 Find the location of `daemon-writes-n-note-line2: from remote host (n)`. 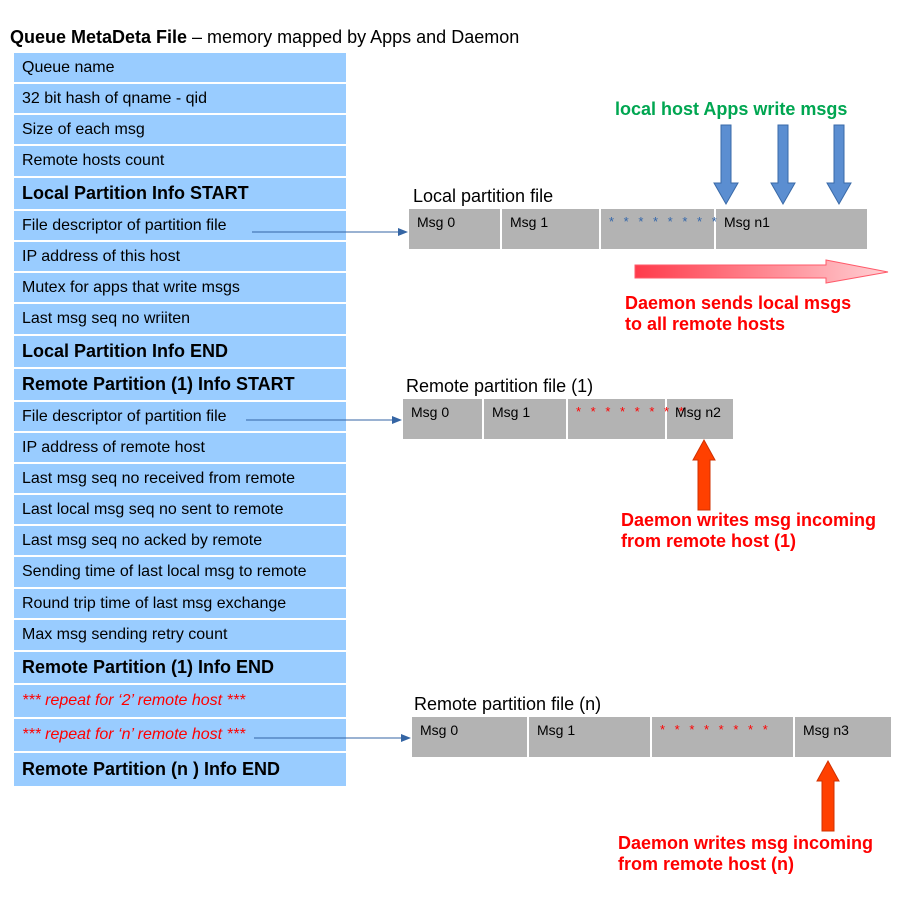

daemon-writes-n-note-line2: from remote host (n) is located at coordinates (706, 864).